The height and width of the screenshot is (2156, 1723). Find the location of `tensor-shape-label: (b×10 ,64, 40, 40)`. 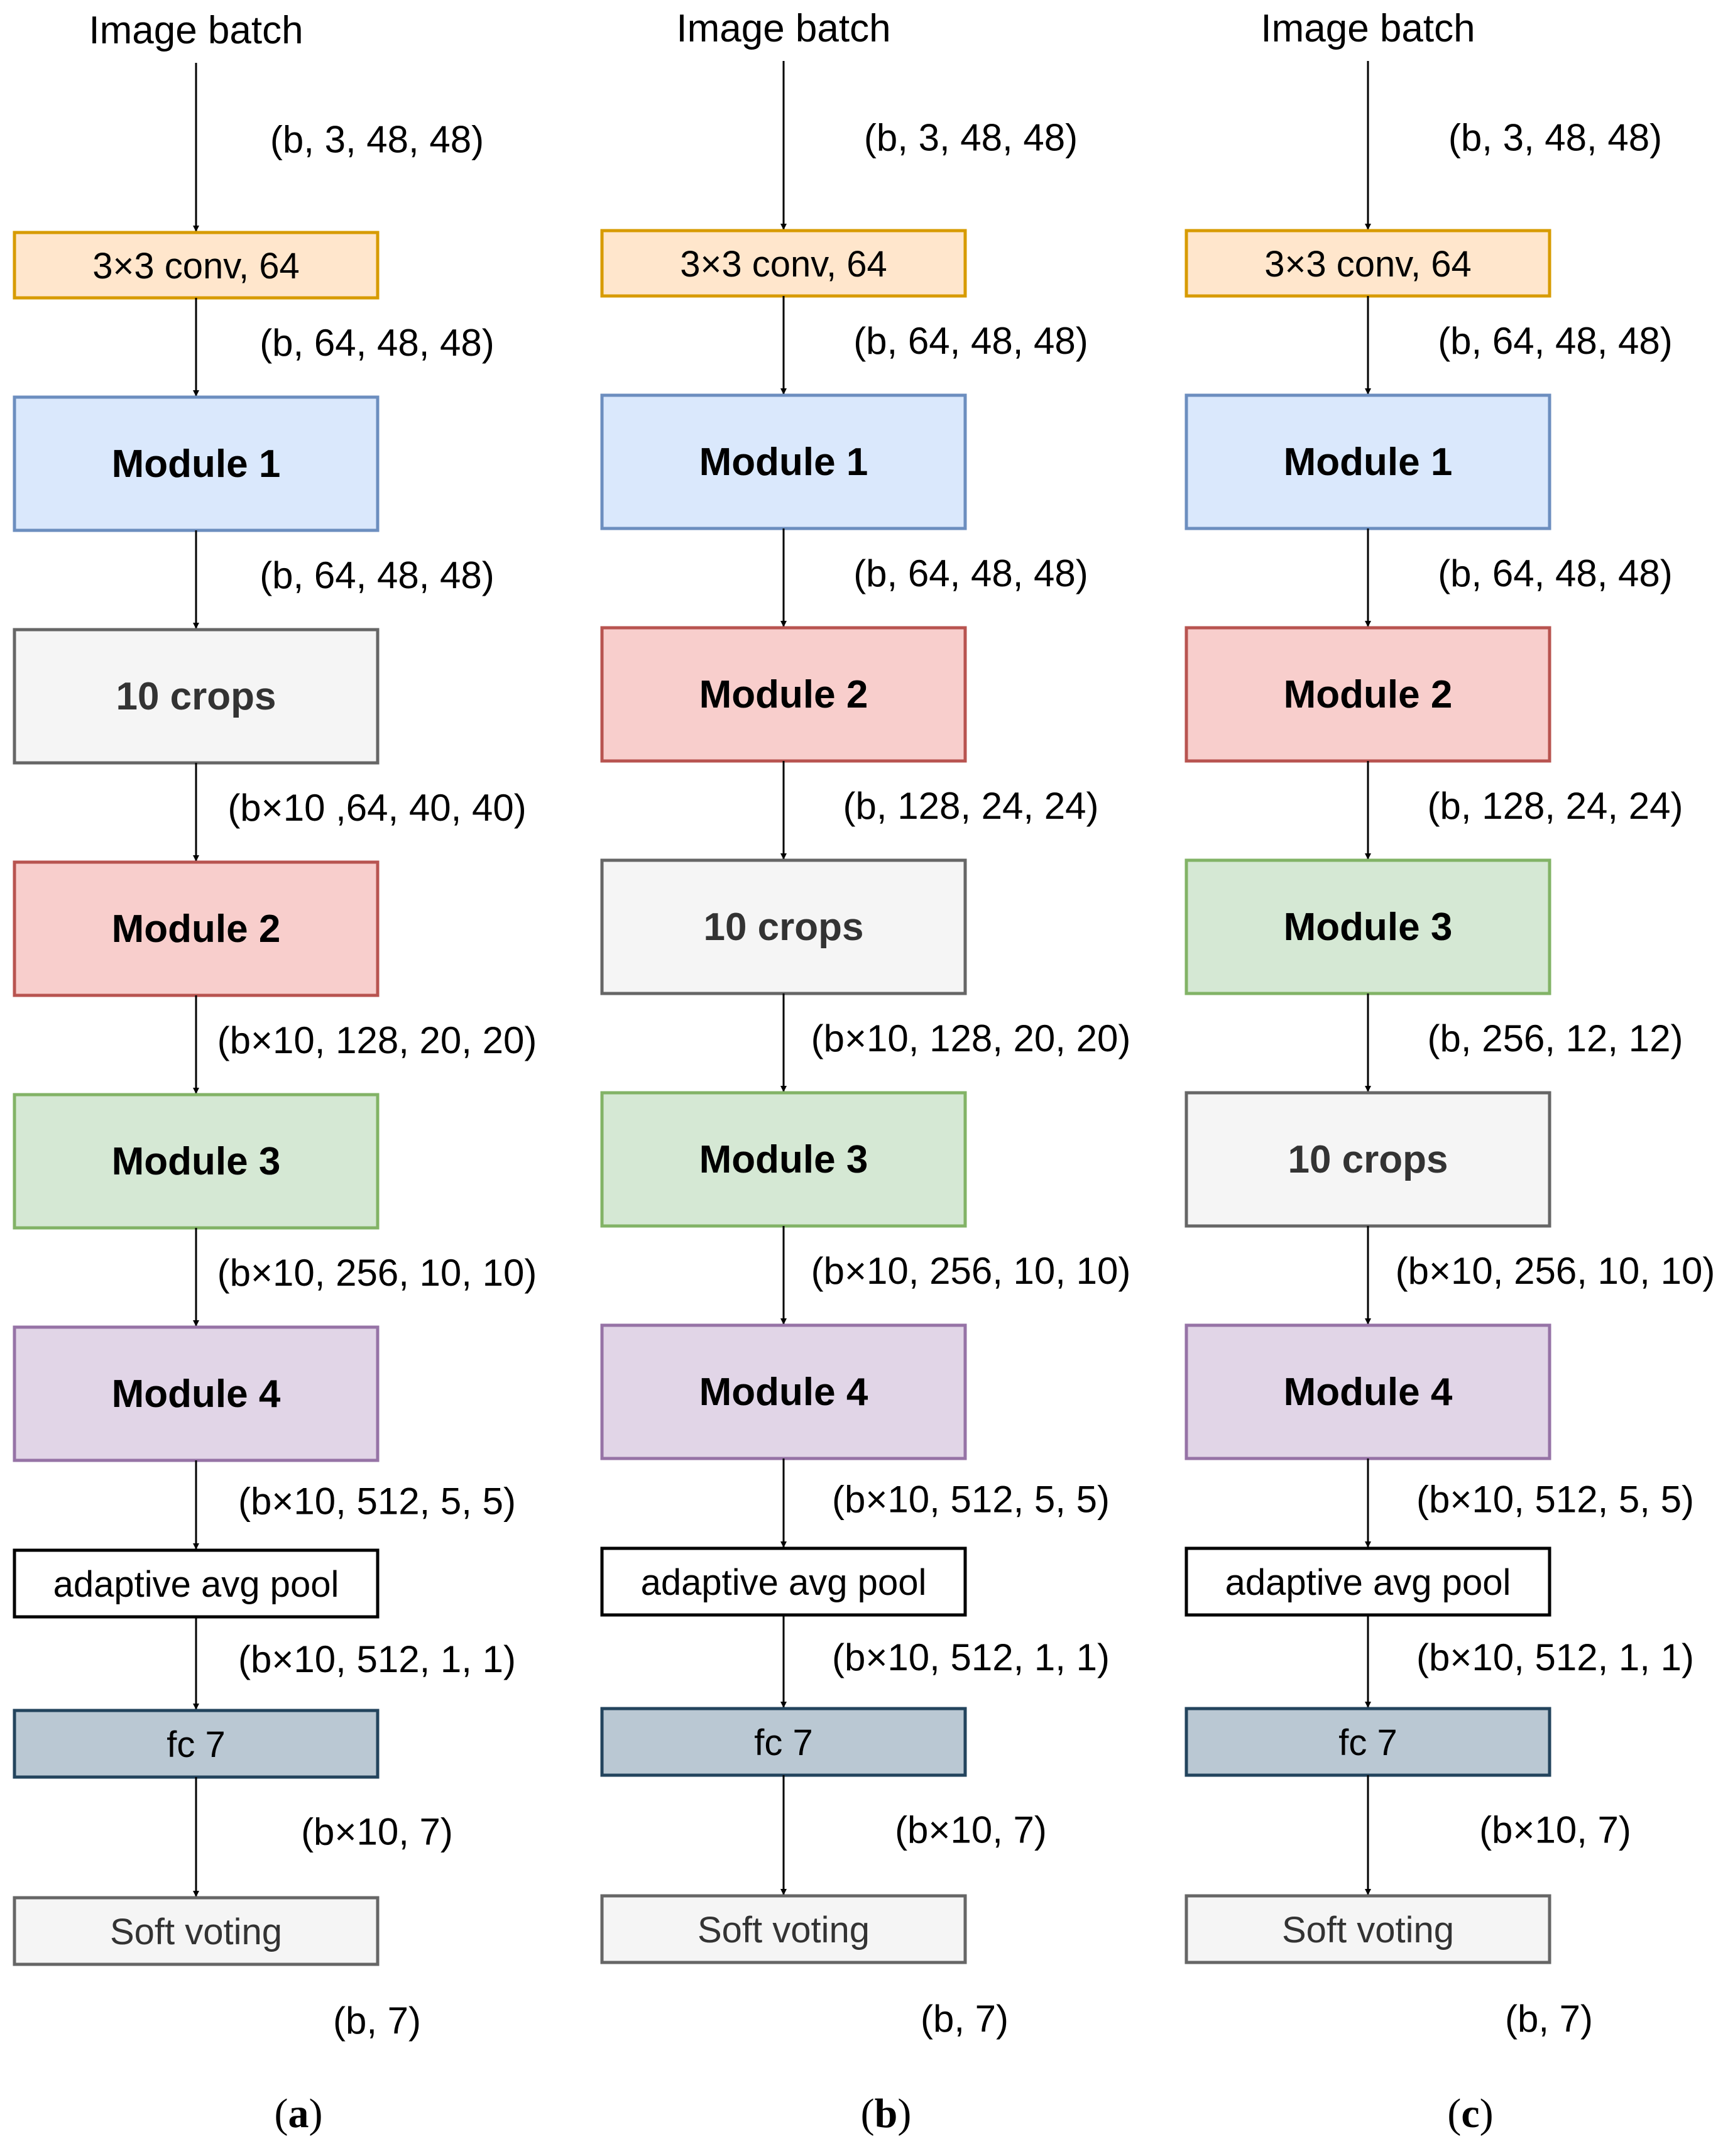

tensor-shape-label: (b×10 ,64, 40, 40) is located at coordinates (376, 808).